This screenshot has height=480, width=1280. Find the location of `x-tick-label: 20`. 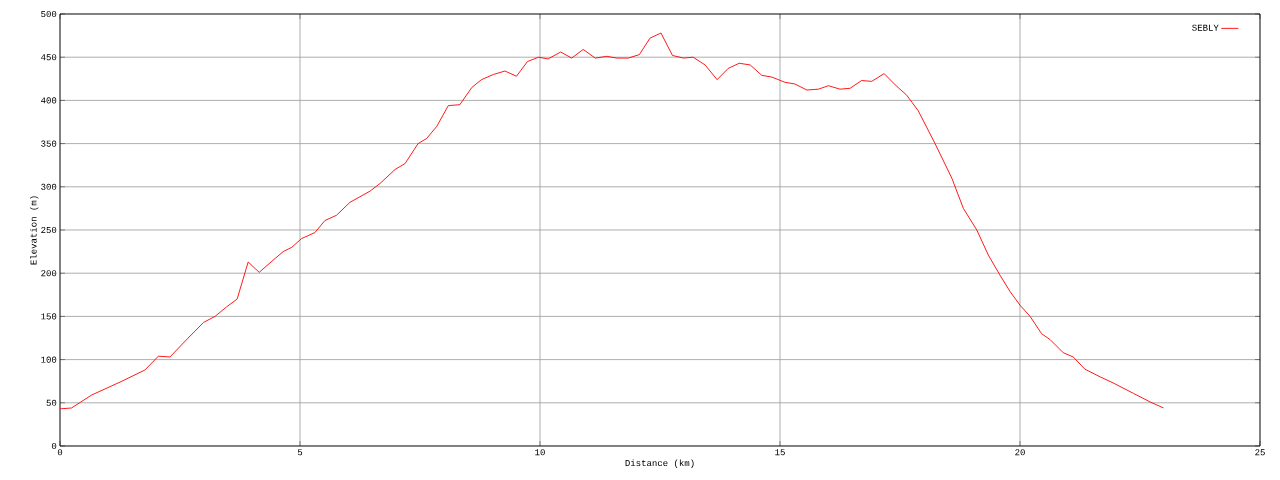

x-tick-label: 20 is located at coordinates (1020, 452).